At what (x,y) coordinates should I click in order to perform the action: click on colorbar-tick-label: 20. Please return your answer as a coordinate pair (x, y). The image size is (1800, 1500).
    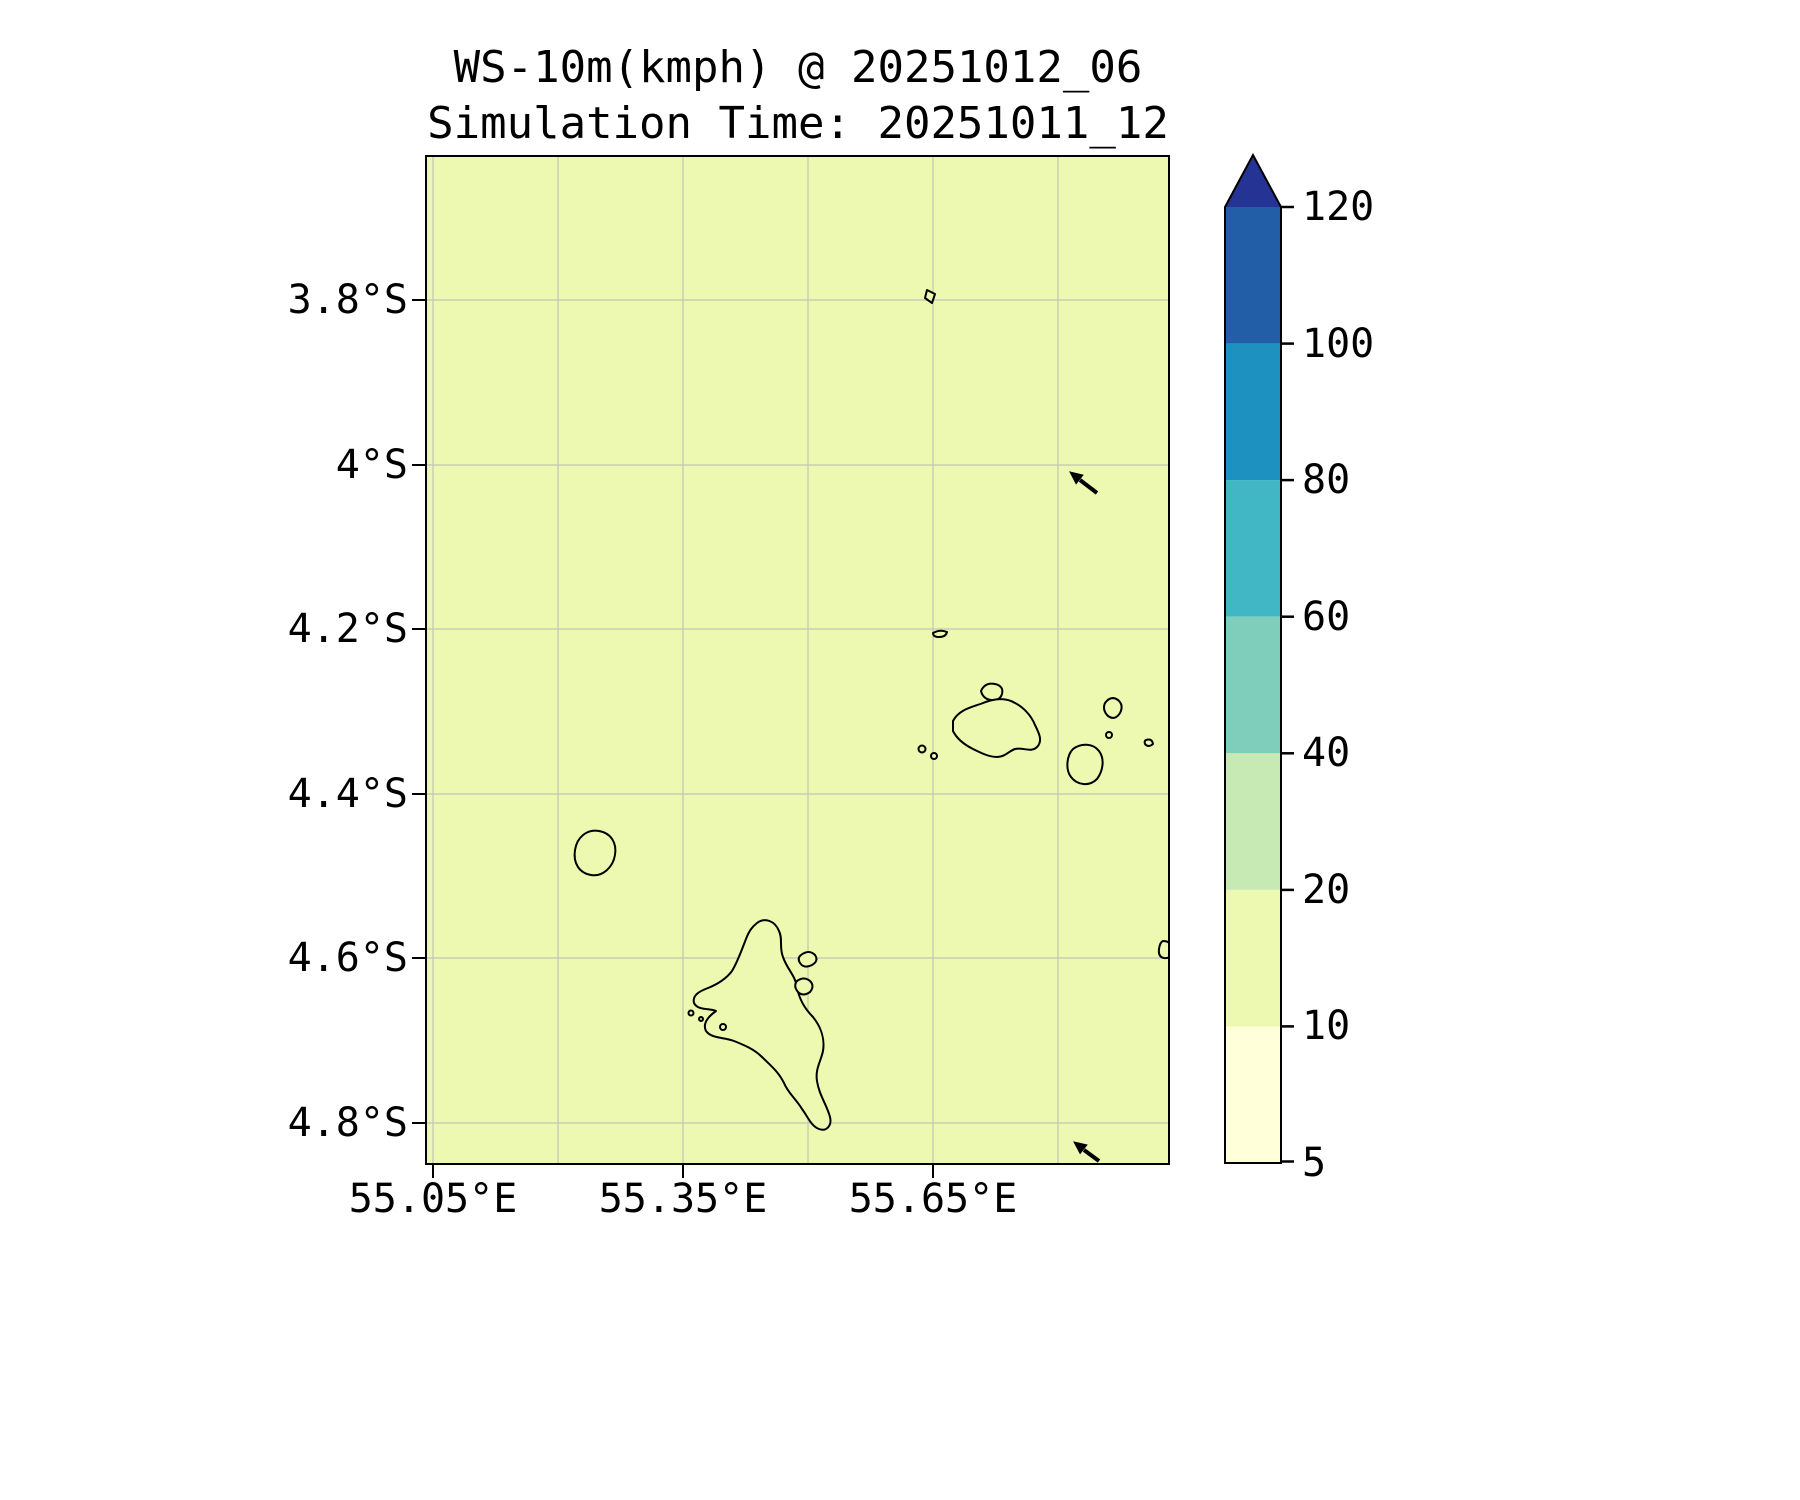
    Looking at the image, I should click on (1326, 890).